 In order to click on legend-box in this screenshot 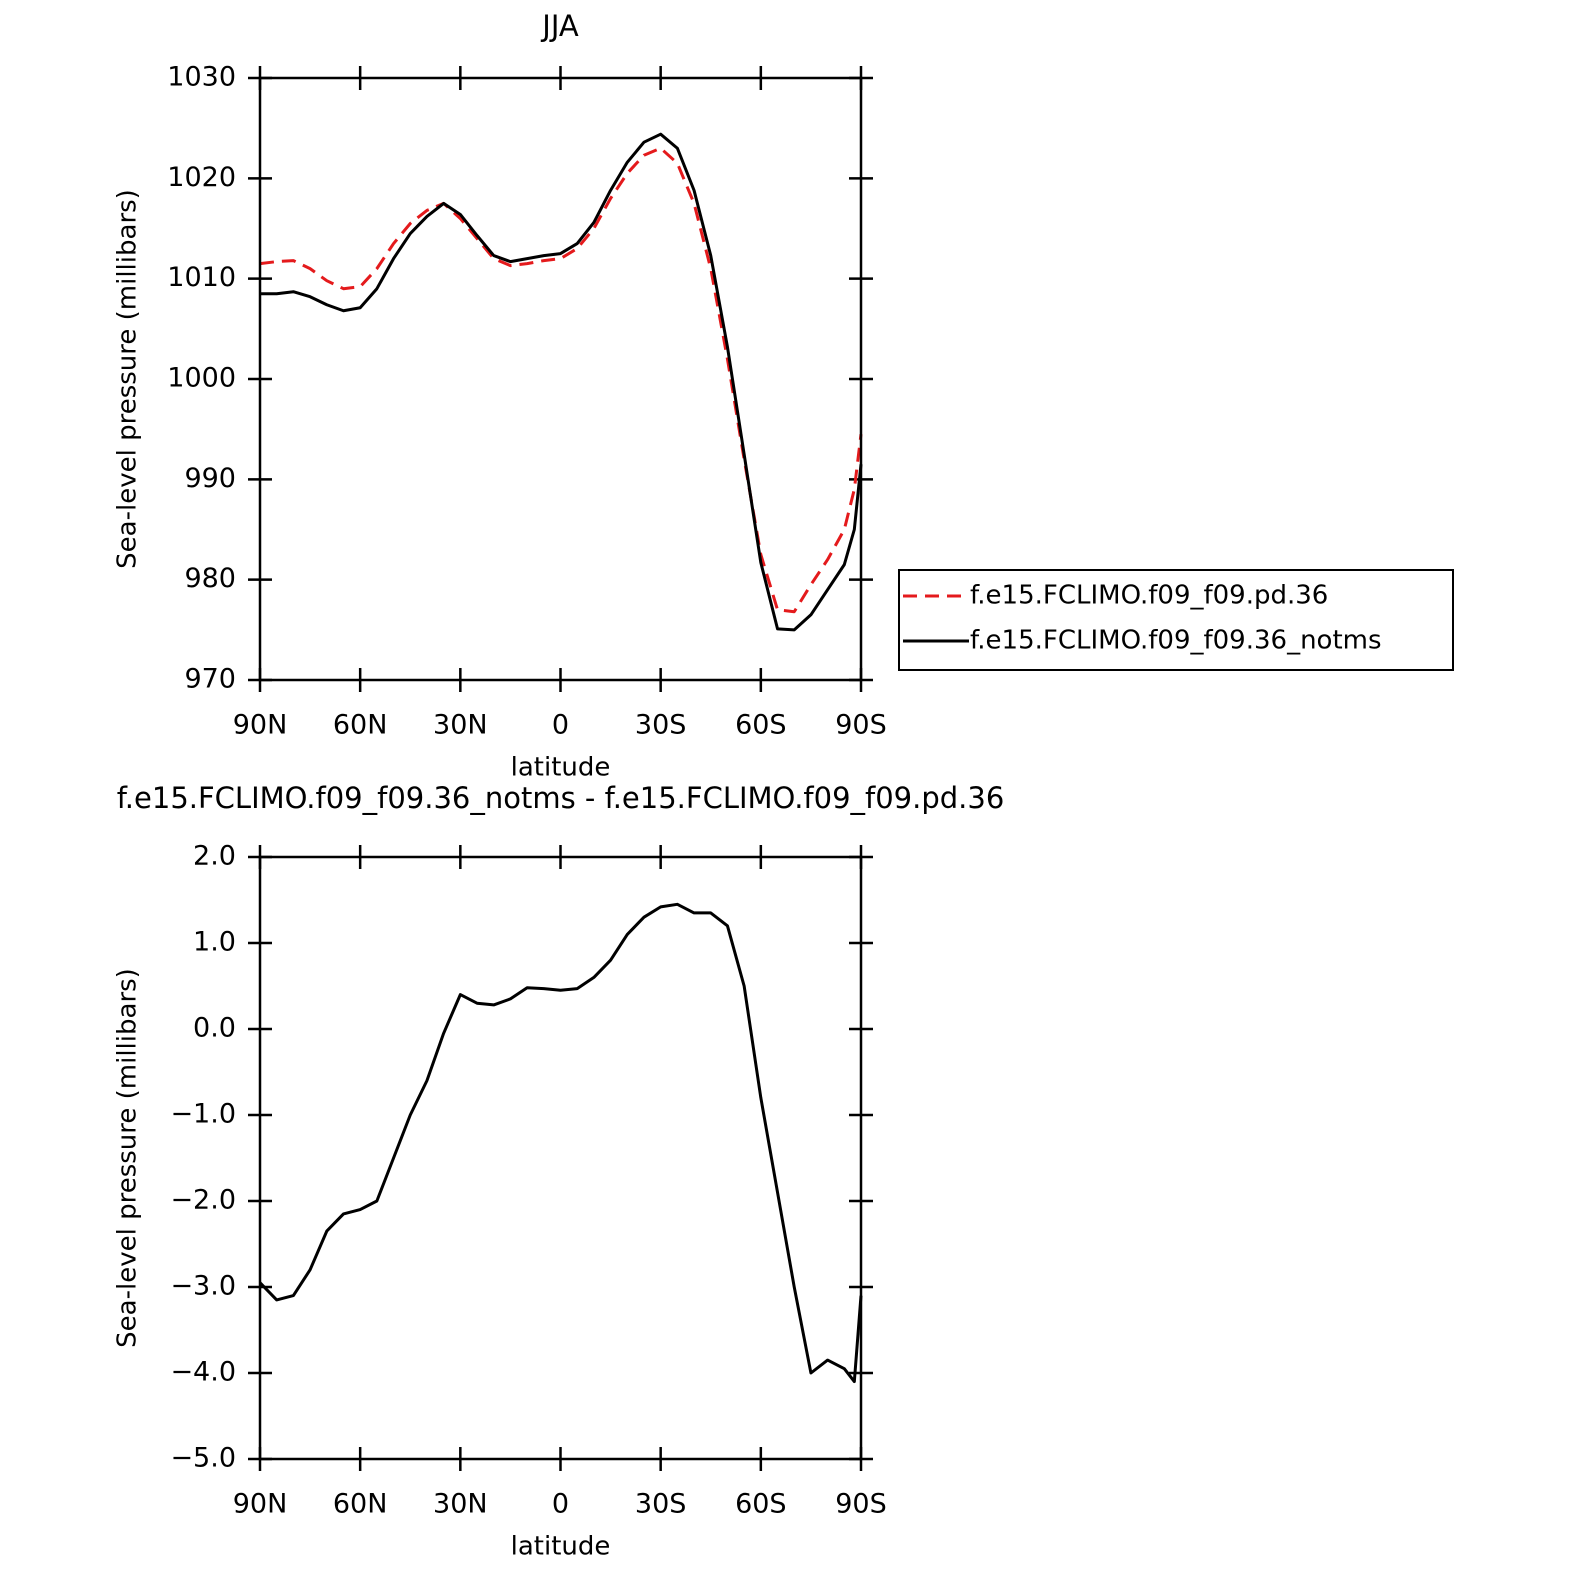, I will do `click(1176, 620)`.